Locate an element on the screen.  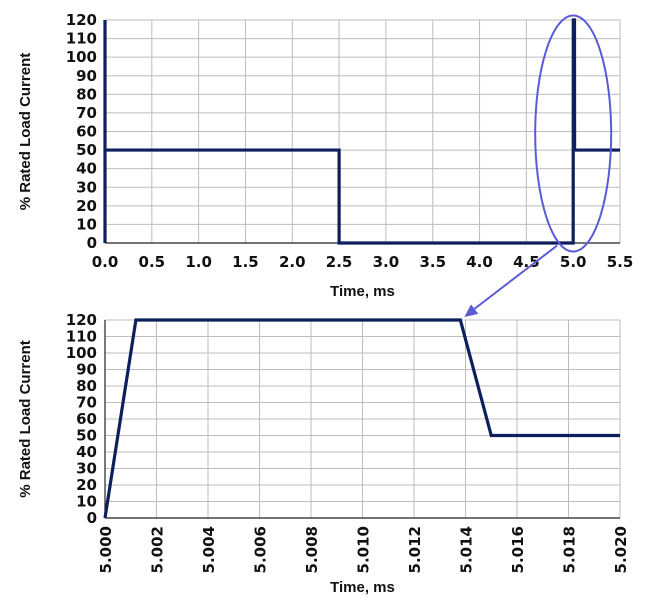
x-tick-label: 4.0 is located at coordinates (479, 262).